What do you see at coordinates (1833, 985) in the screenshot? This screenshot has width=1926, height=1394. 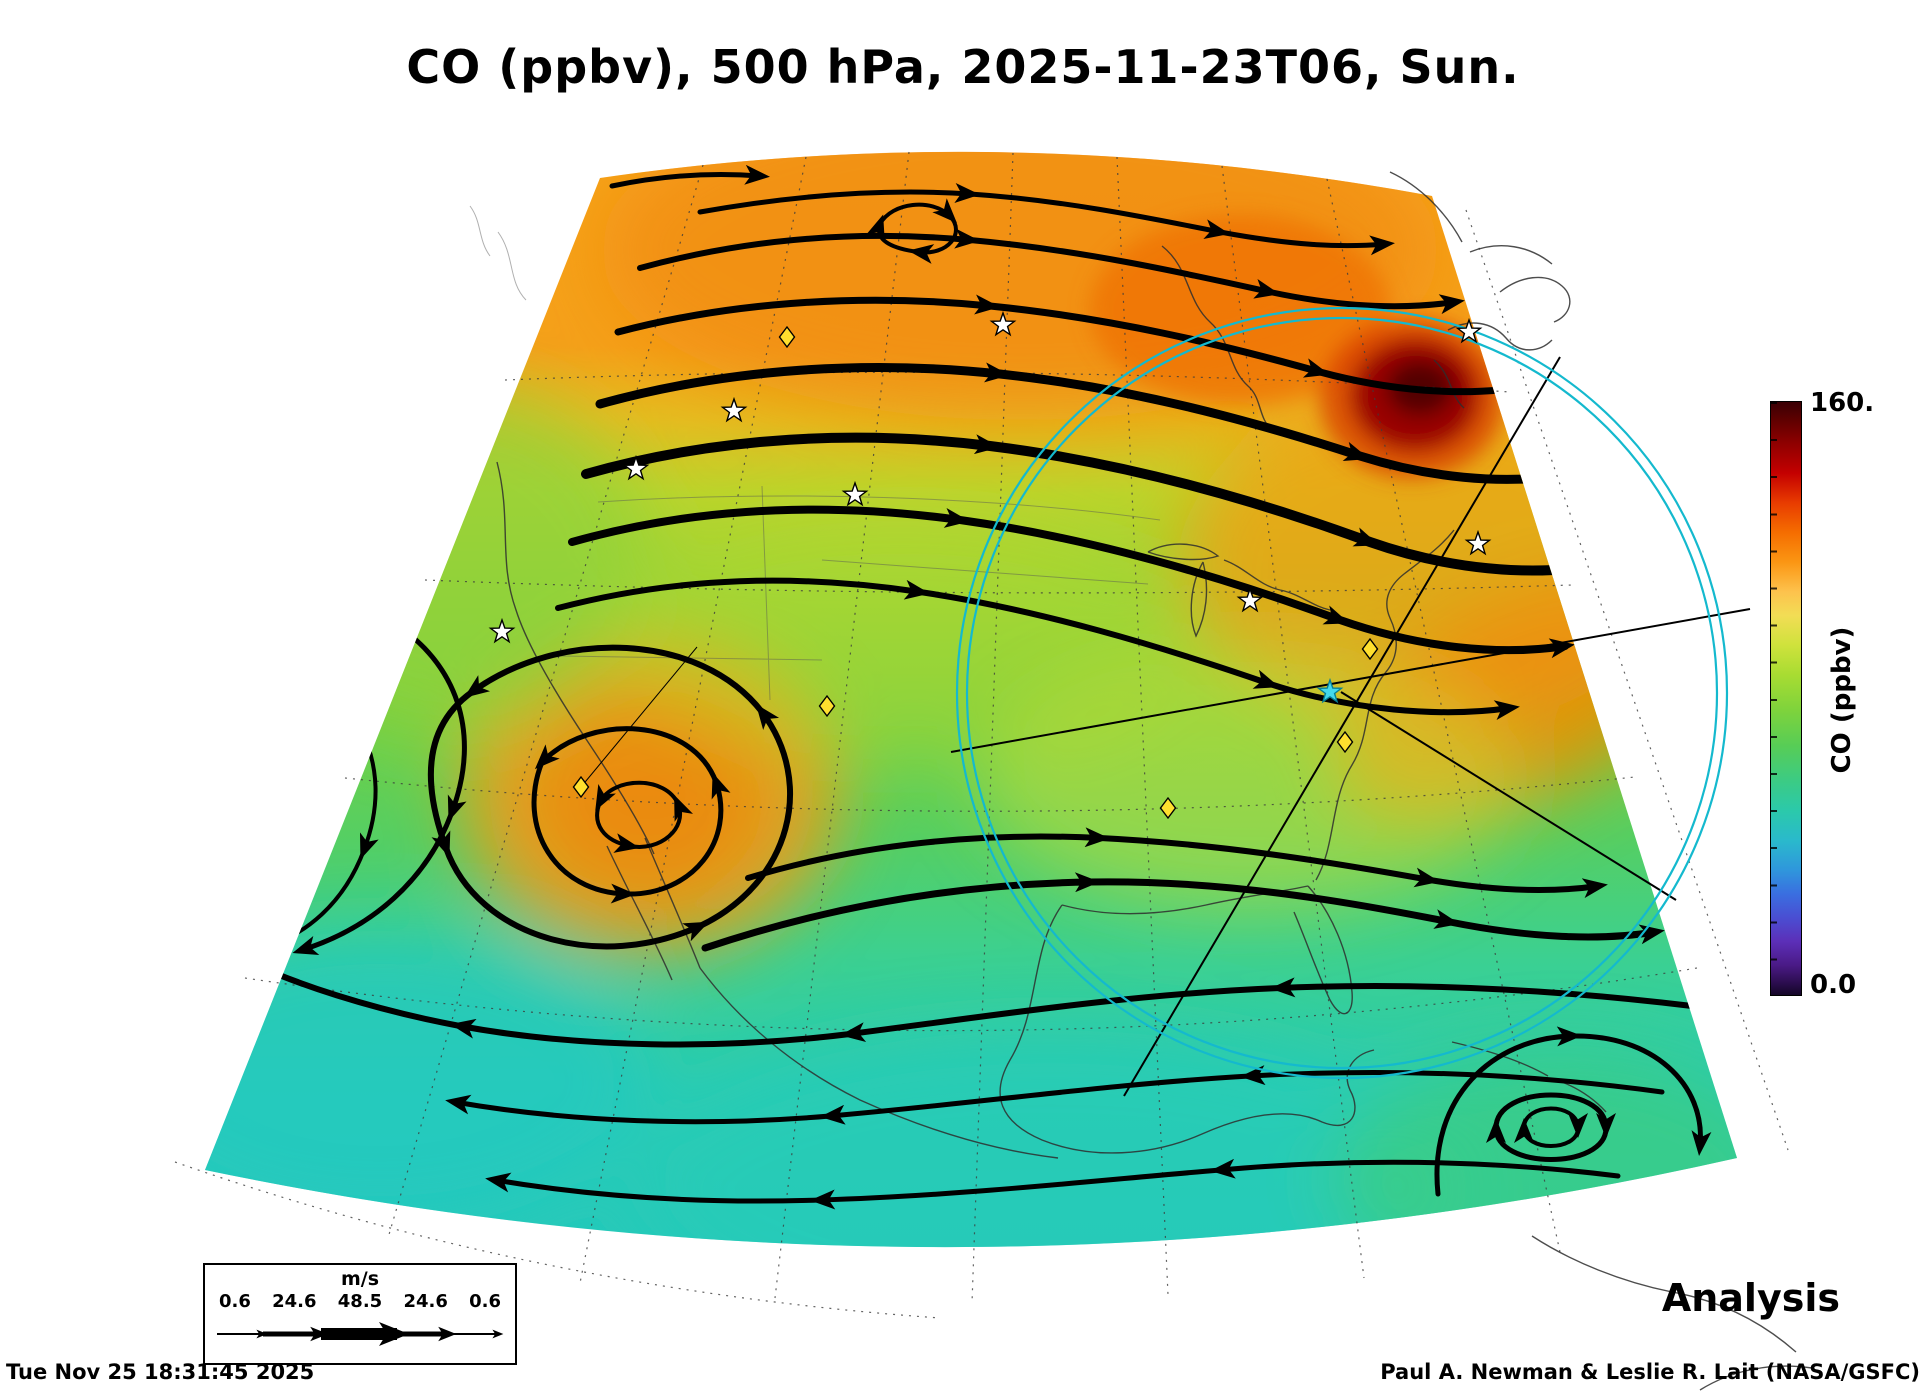 I see `colorbar-min-label: 0.0` at bounding box center [1833, 985].